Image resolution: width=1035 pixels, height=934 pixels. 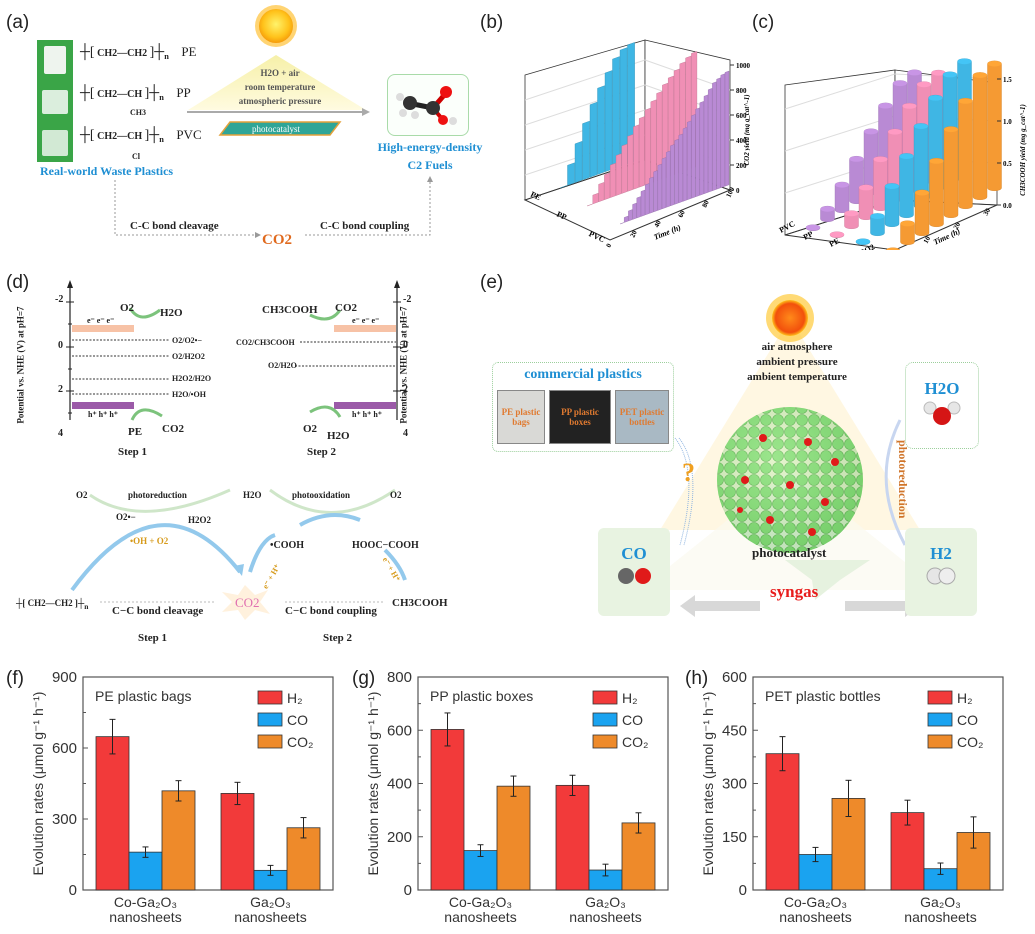 What do you see at coordinates (247, 602) in the screenshot?
I see `scheme-co2: CO2` at bounding box center [247, 602].